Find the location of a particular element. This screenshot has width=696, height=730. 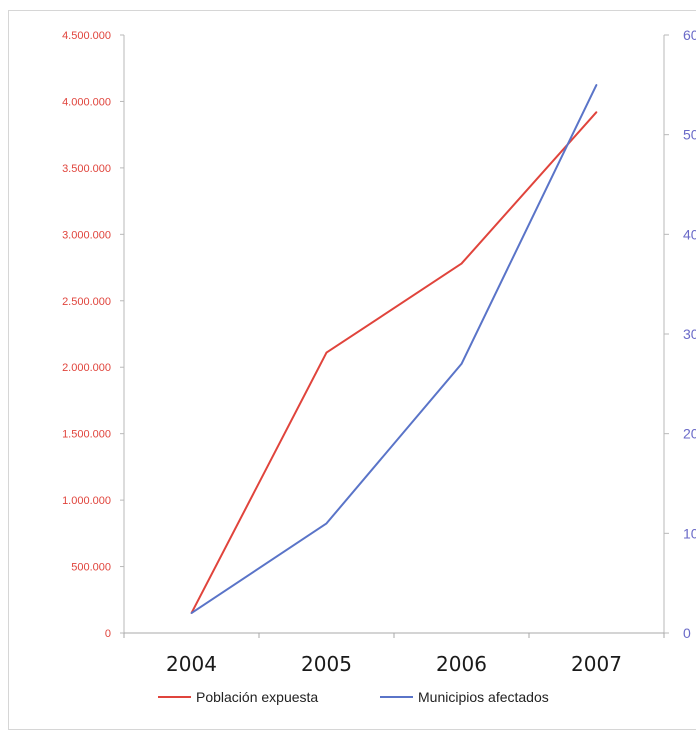

legend-label: Población expuesta is located at coordinates (257, 697).